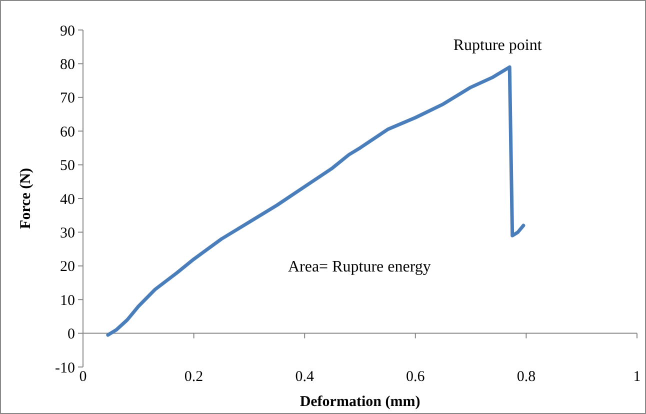 This screenshot has height=414, width=646. What do you see at coordinates (526, 377) in the screenshot?
I see `x-tick-label: 0.8` at bounding box center [526, 377].